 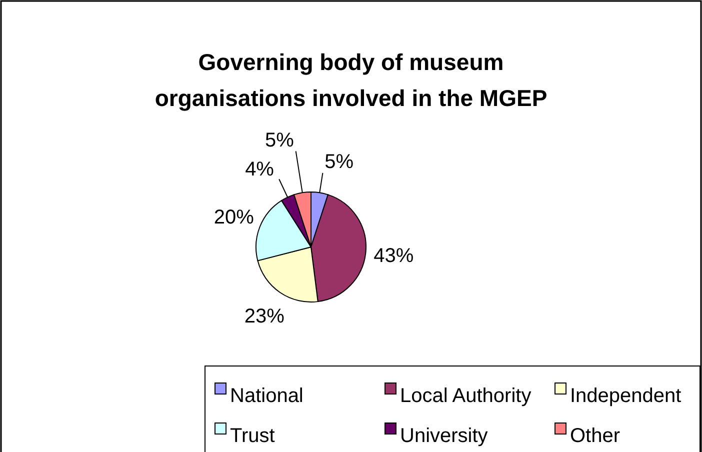 I want to click on data-label: 4%, so click(x=259, y=169).